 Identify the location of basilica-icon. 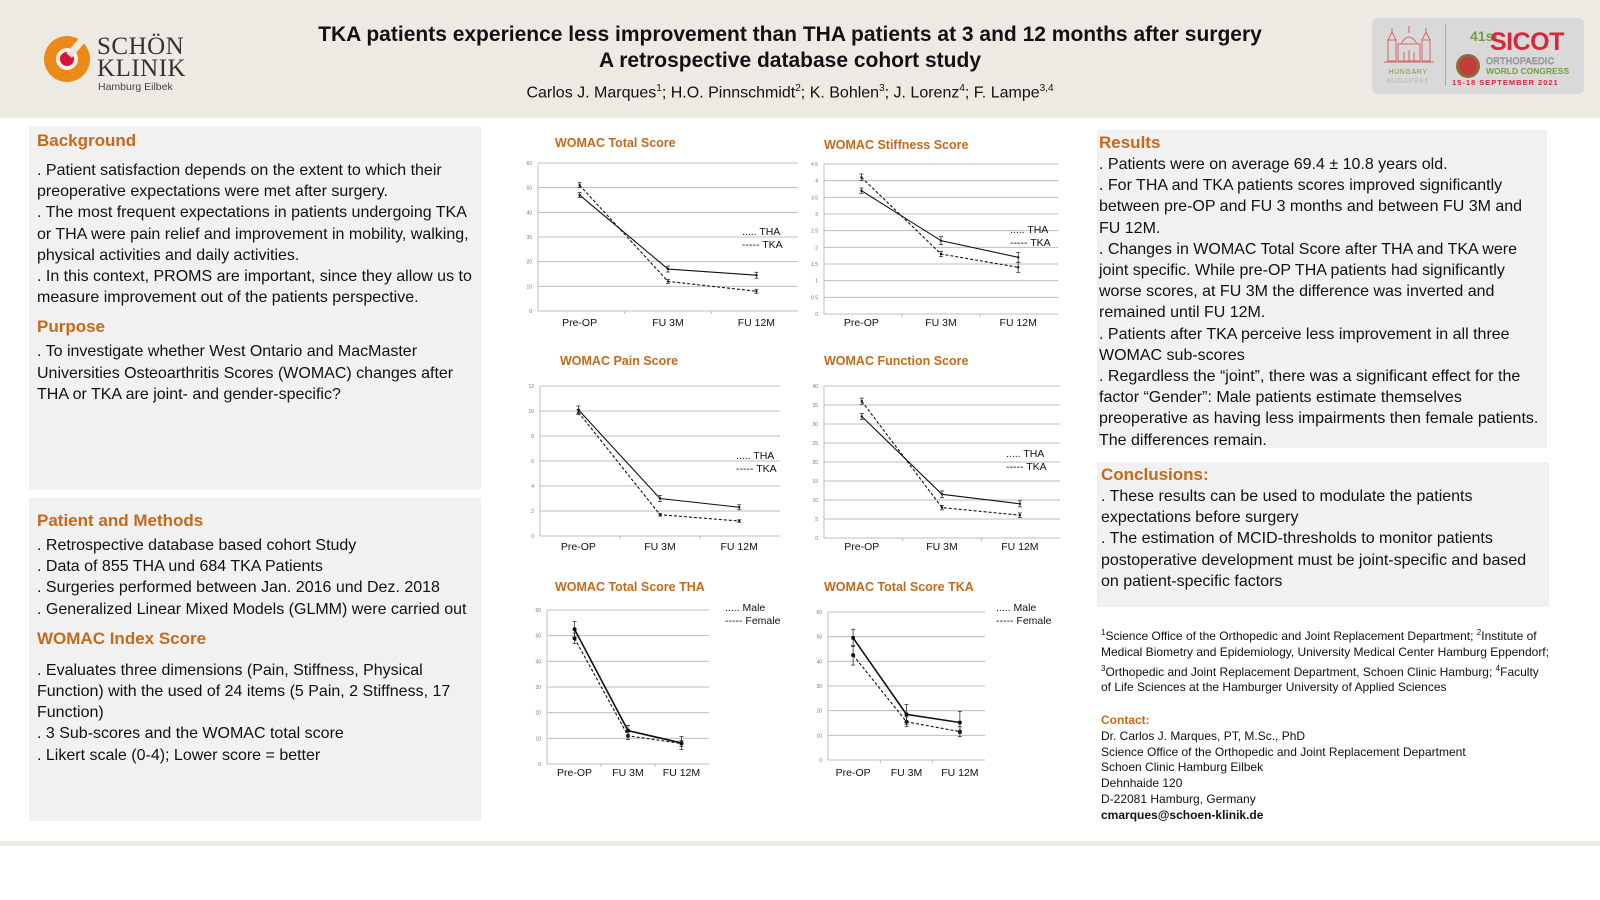
(1409, 44).